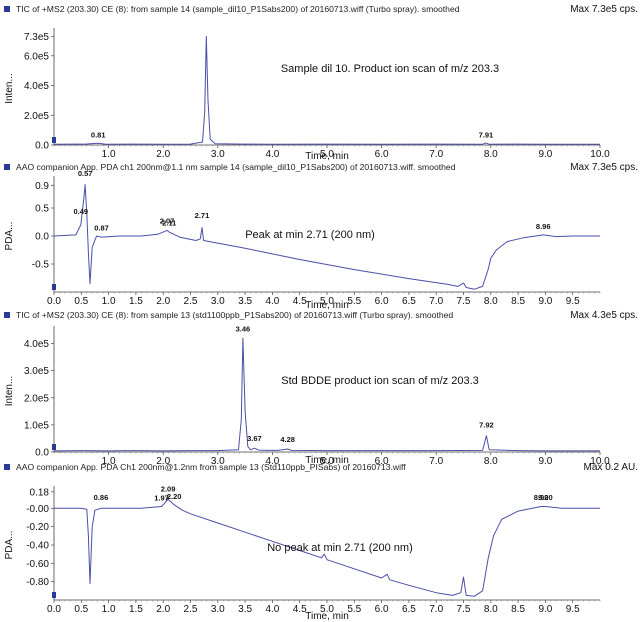 The image size is (643, 622). Describe the element at coordinates (98, 135) in the screenshot. I see `peak-label: 0.81` at that location.